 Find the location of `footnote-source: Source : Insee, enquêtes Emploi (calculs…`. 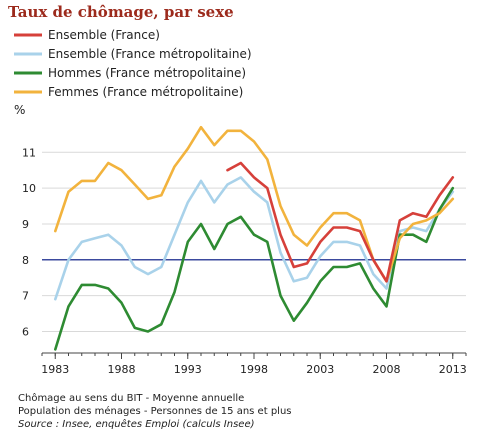

footnote-source: Source : Insee, enquêtes Emploi (calculs… is located at coordinates (136, 424).